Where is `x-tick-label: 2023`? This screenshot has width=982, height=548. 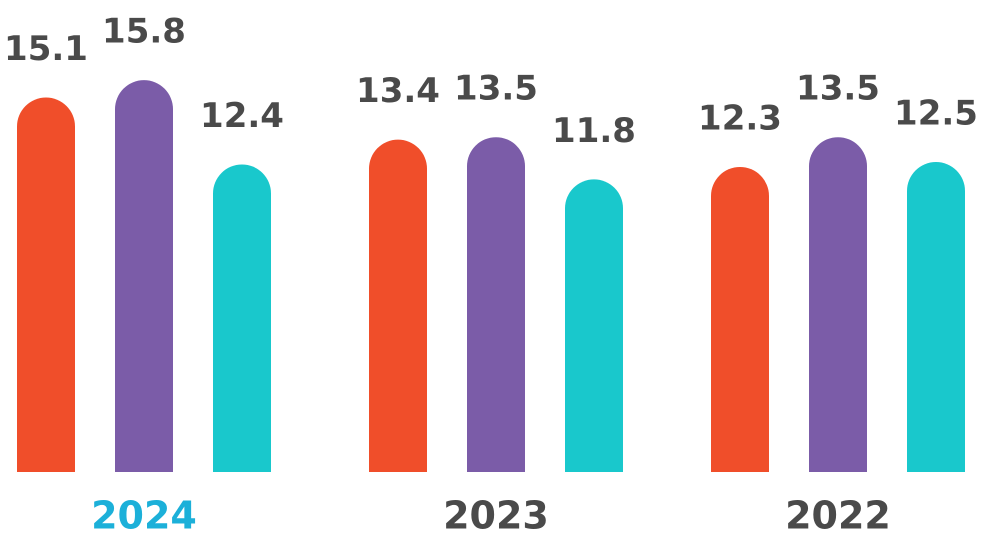
x-tick-label: 2023 is located at coordinates (496, 516).